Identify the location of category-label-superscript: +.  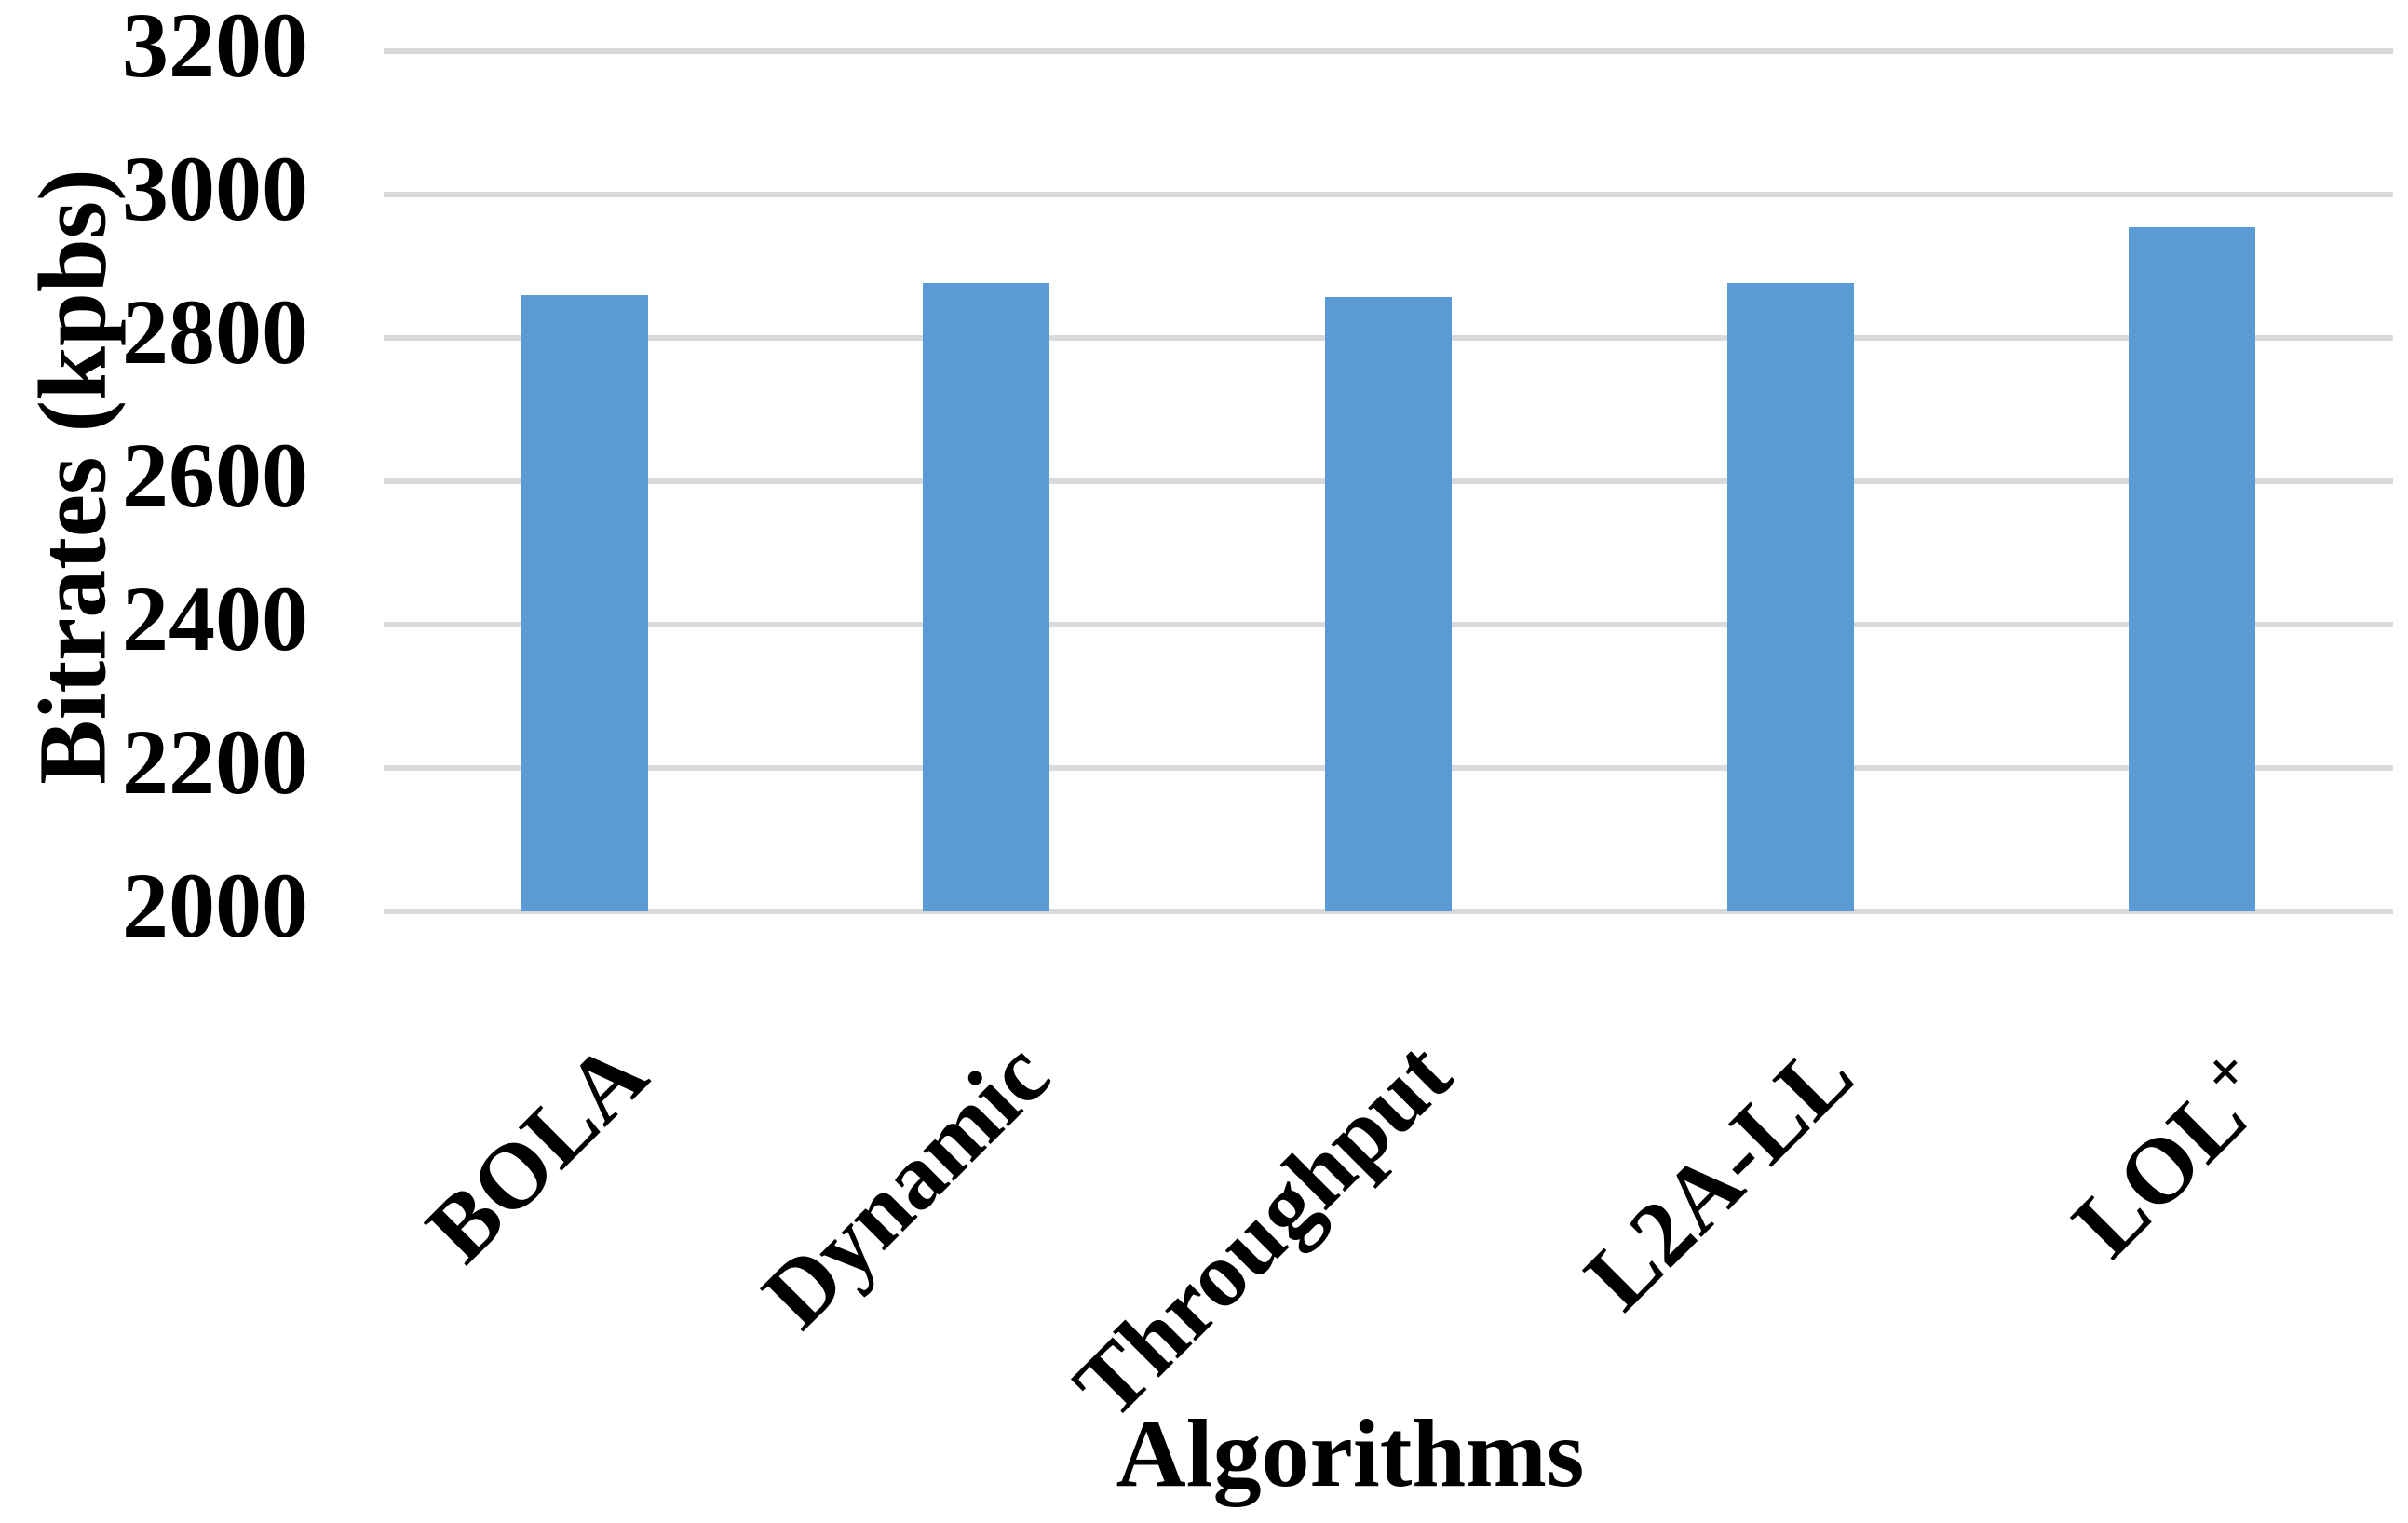
(2225, 1071).